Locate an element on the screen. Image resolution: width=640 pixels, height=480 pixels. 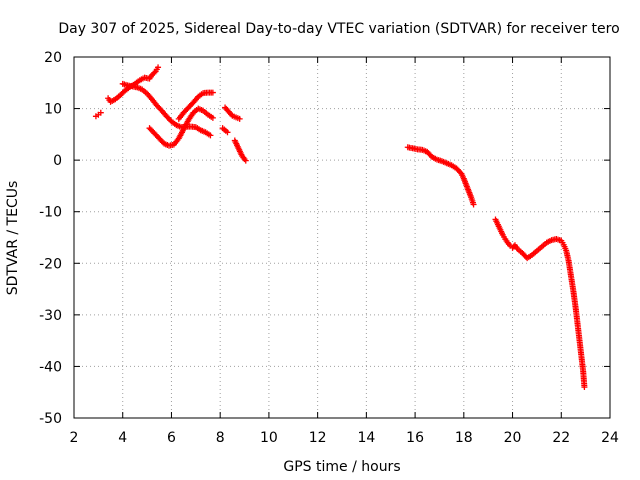
y-tick-label: 0 is located at coordinates (57, 161).